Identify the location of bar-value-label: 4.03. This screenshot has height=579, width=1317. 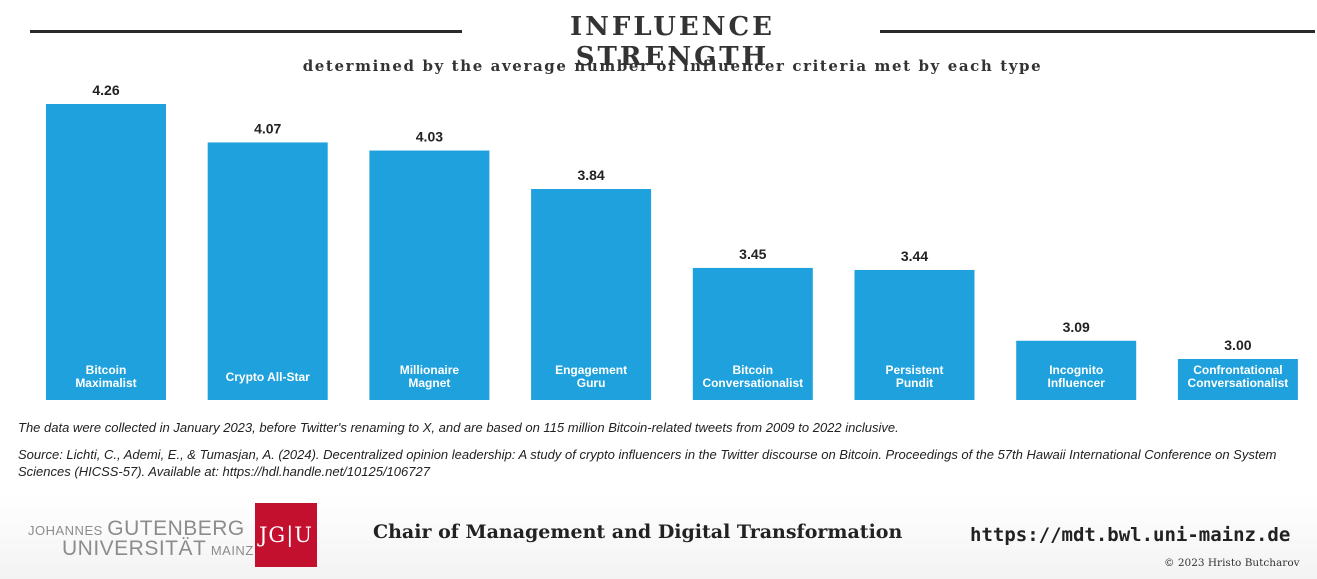
(429, 137).